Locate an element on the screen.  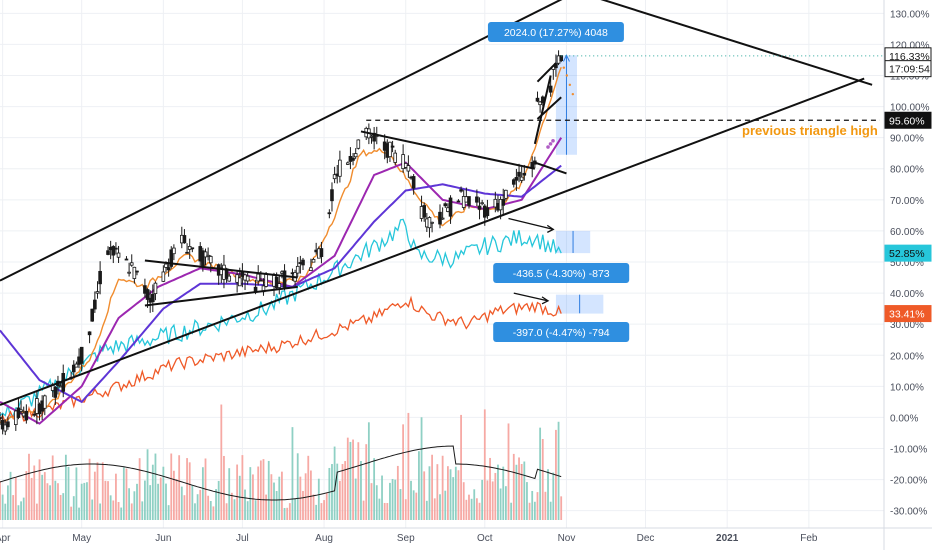
y-tick-label: 120.00% is located at coordinates (910, 45).